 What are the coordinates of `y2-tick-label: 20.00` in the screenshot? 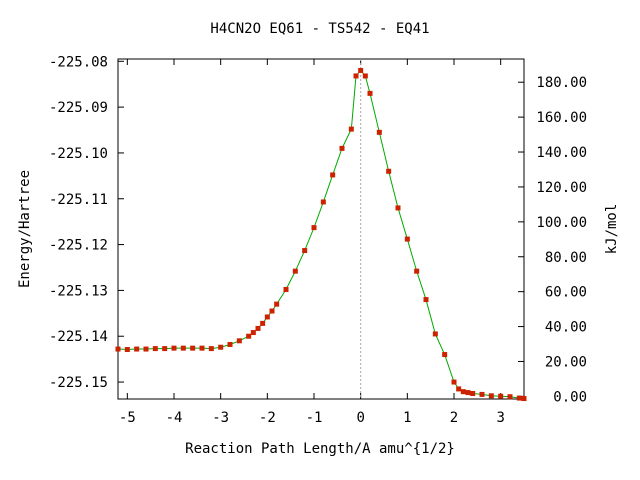 It's located at (566, 362).